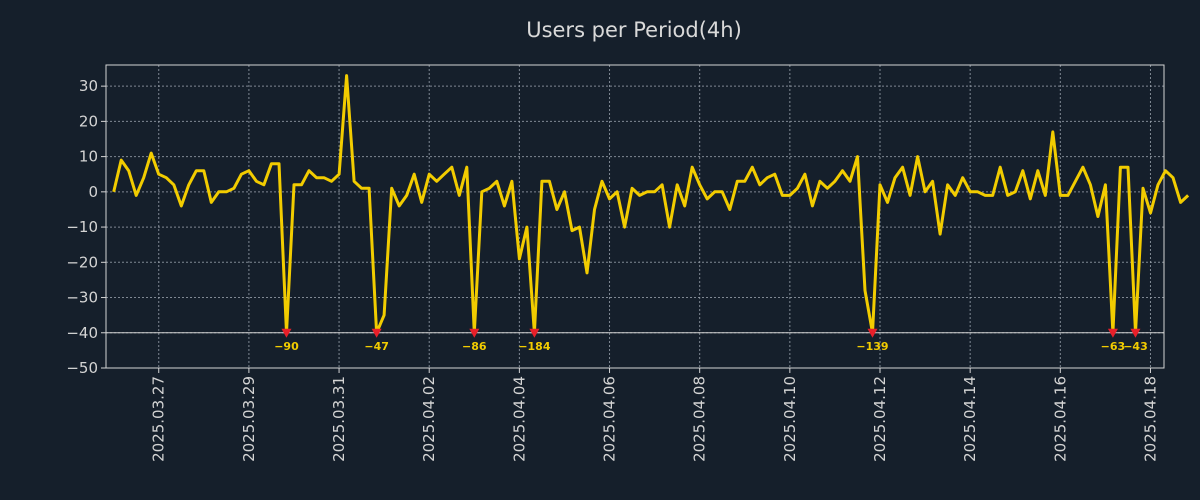 This screenshot has width=1200, height=500. What do you see at coordinates (82, 333) in the screenshot?
I see `y-tick-label: −40` at bounding box center [82, 333].